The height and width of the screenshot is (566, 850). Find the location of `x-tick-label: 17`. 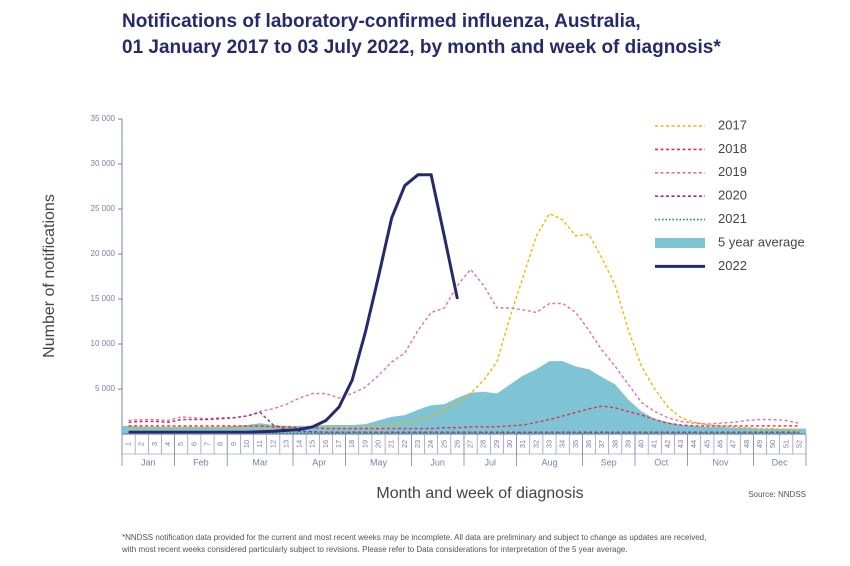

x-tick-label: 17 is located at coordinates (338, 444).